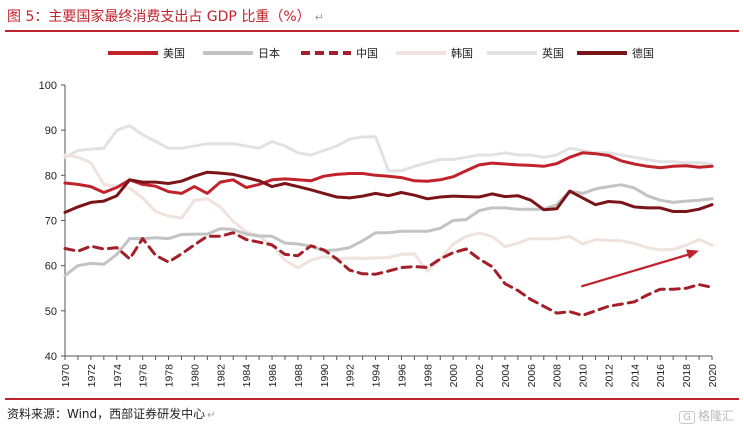 Image resolution: width=744 pixels, height=431 pixels. Describe the element at coordinates (48, 86) in the screenshot. I see `y-tick-label: 100` at that location.